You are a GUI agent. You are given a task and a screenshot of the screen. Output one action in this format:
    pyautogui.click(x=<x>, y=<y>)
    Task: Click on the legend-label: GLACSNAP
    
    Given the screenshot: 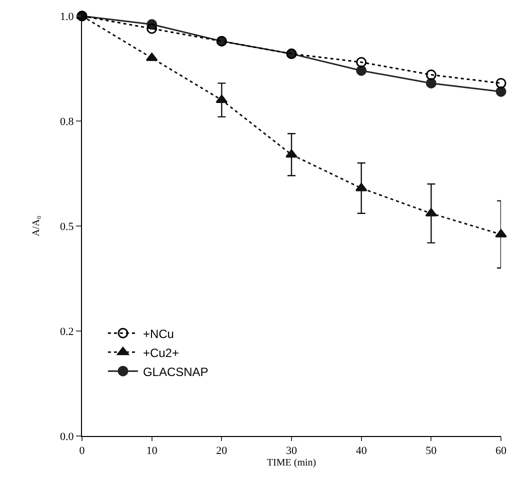 What is the action you would take?
    pyautogui.click(x=175, y=371)
    